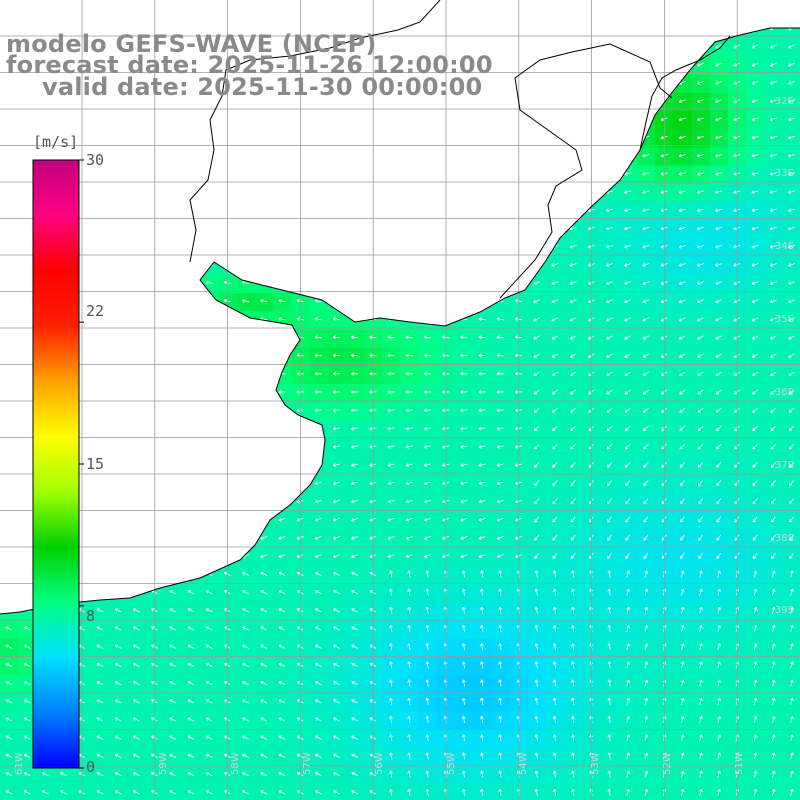 The height and width of the screenshot is (800, 800). What do you see at coordinates (56, 142) in the screenshot?
I see `colorbar-unit: [m/s]` at bounding box center [56, 142].